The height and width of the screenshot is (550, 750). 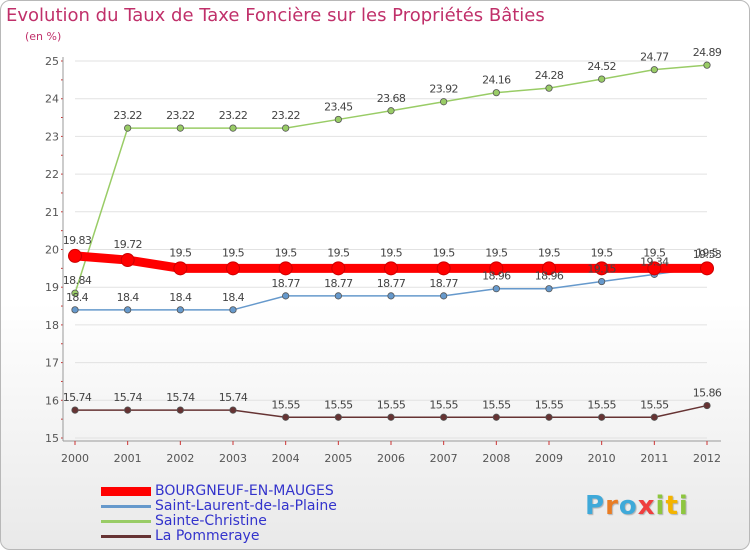 I want to click on data-label: 18.84, so click(x=77, y=280).